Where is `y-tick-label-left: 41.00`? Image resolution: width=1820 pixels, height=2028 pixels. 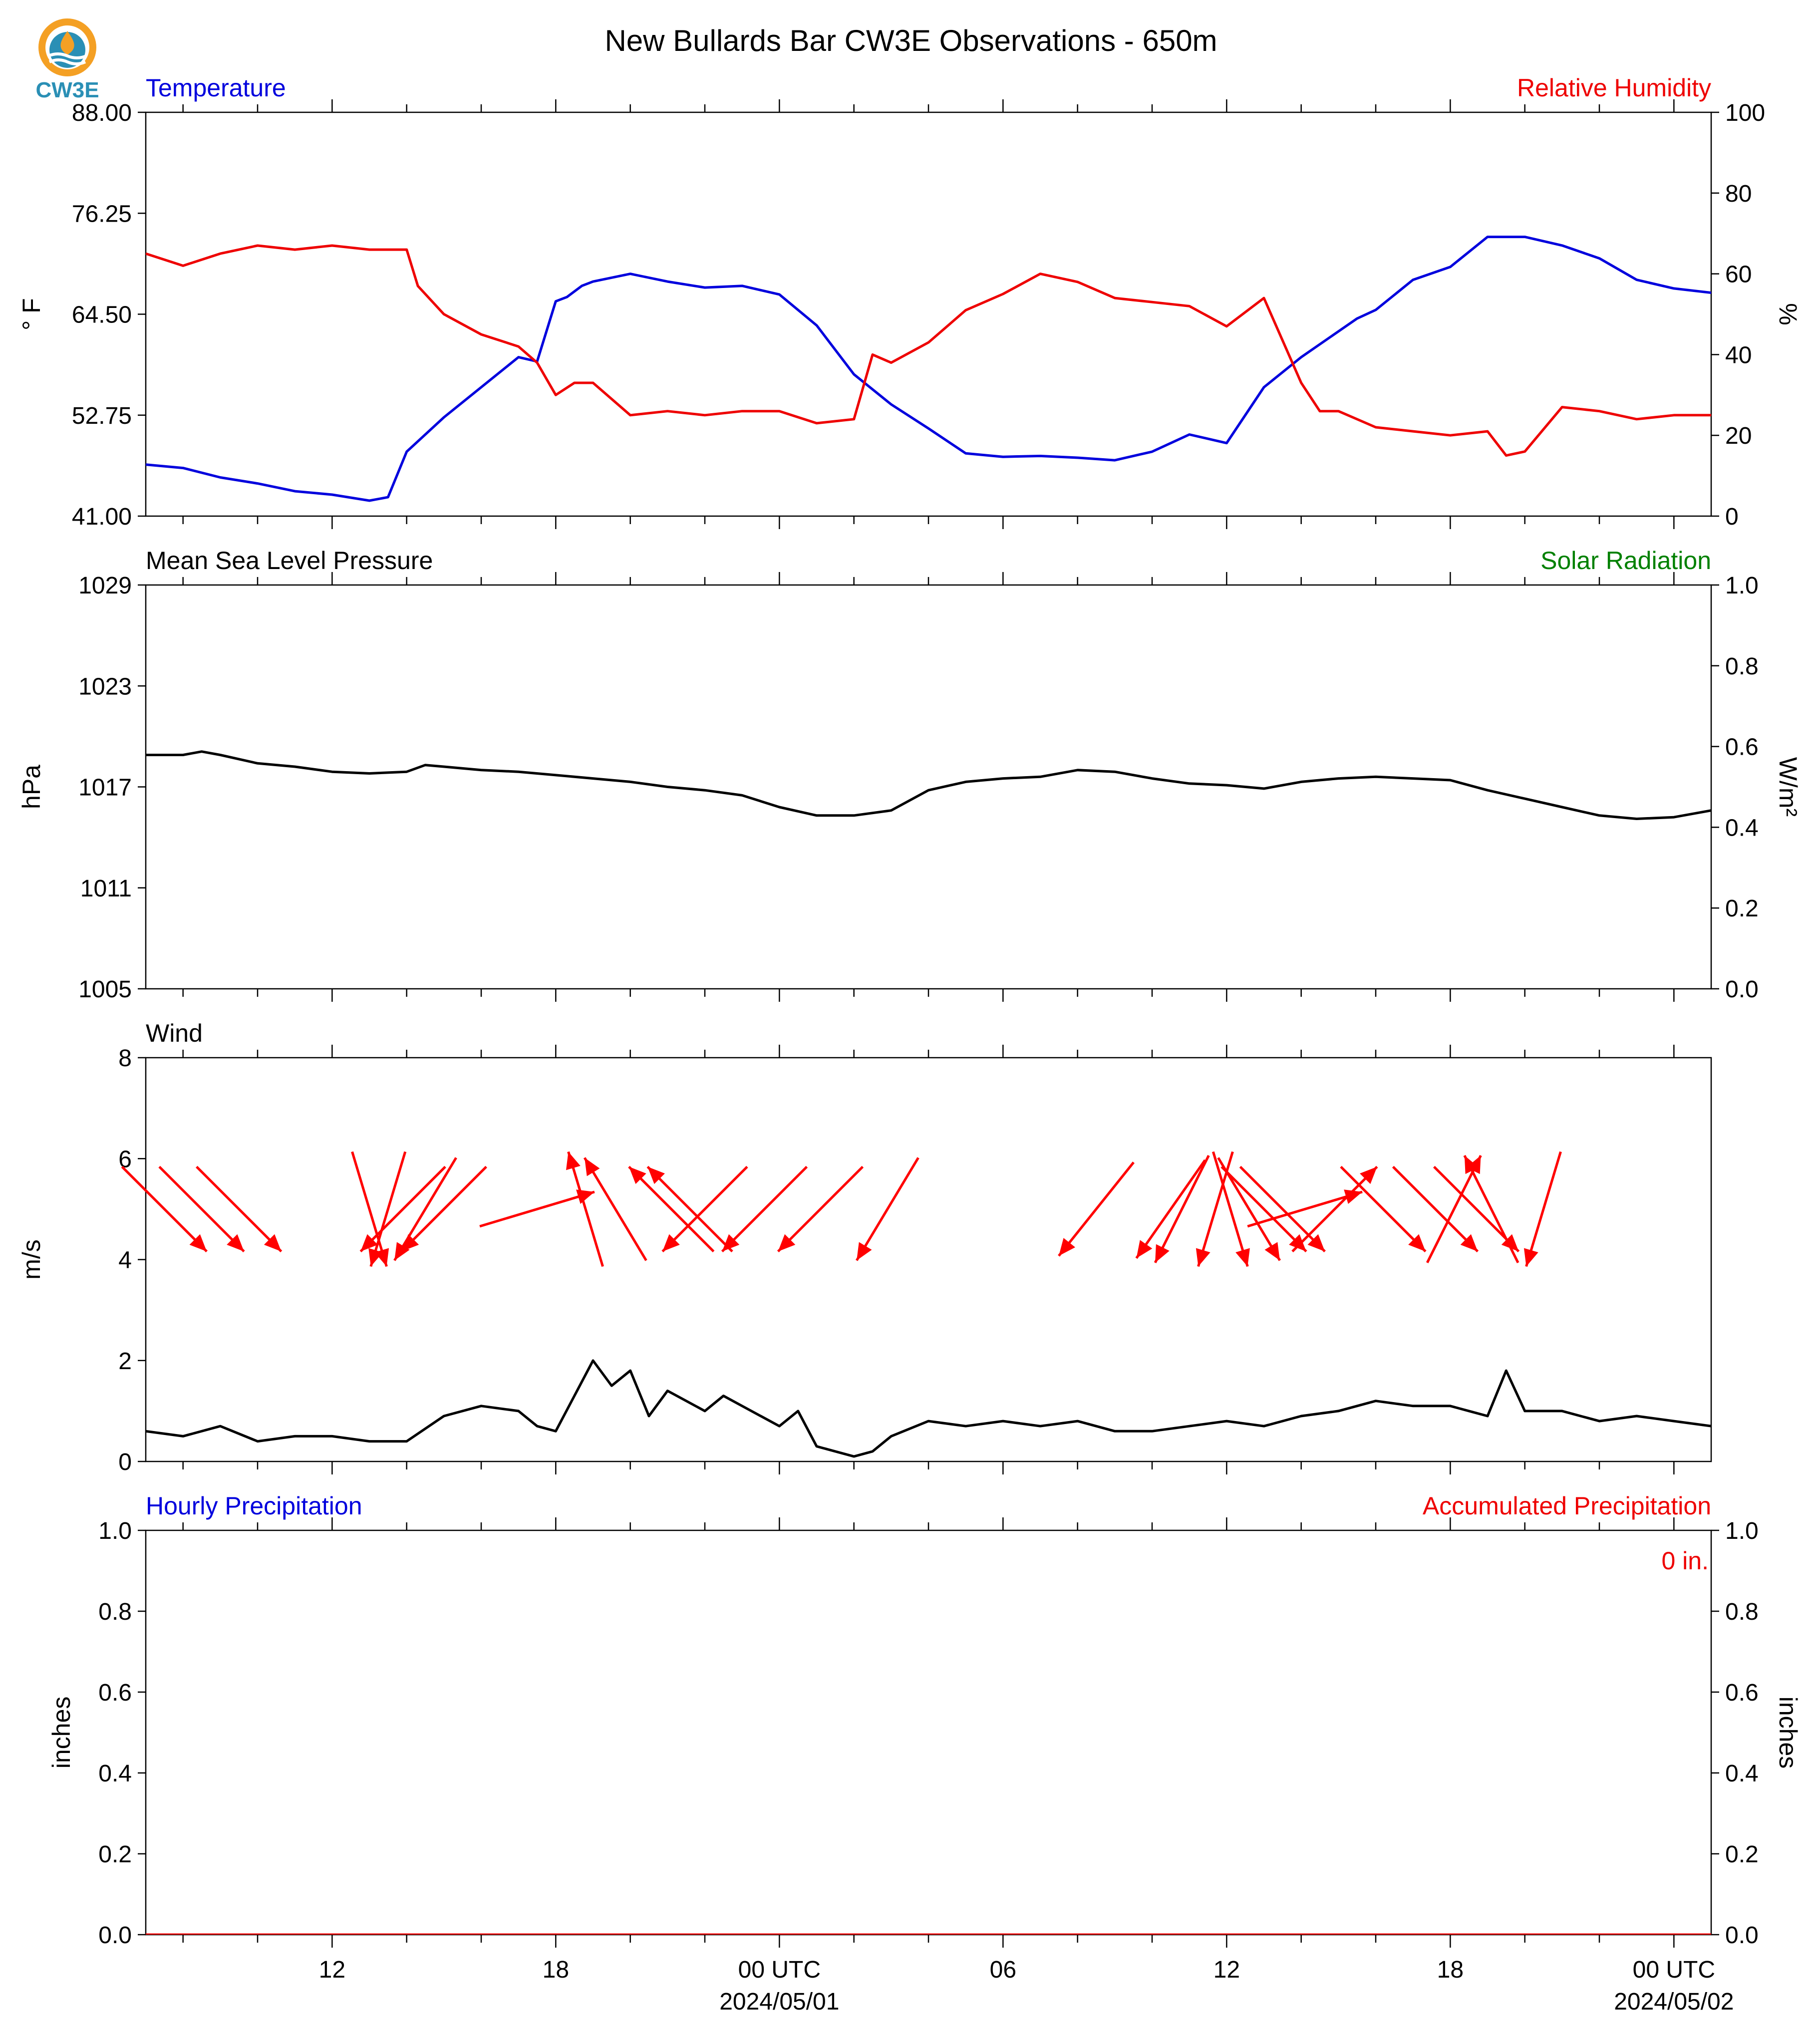
y-tick-label-left: 41.00 is located at coordinates (102, 517).